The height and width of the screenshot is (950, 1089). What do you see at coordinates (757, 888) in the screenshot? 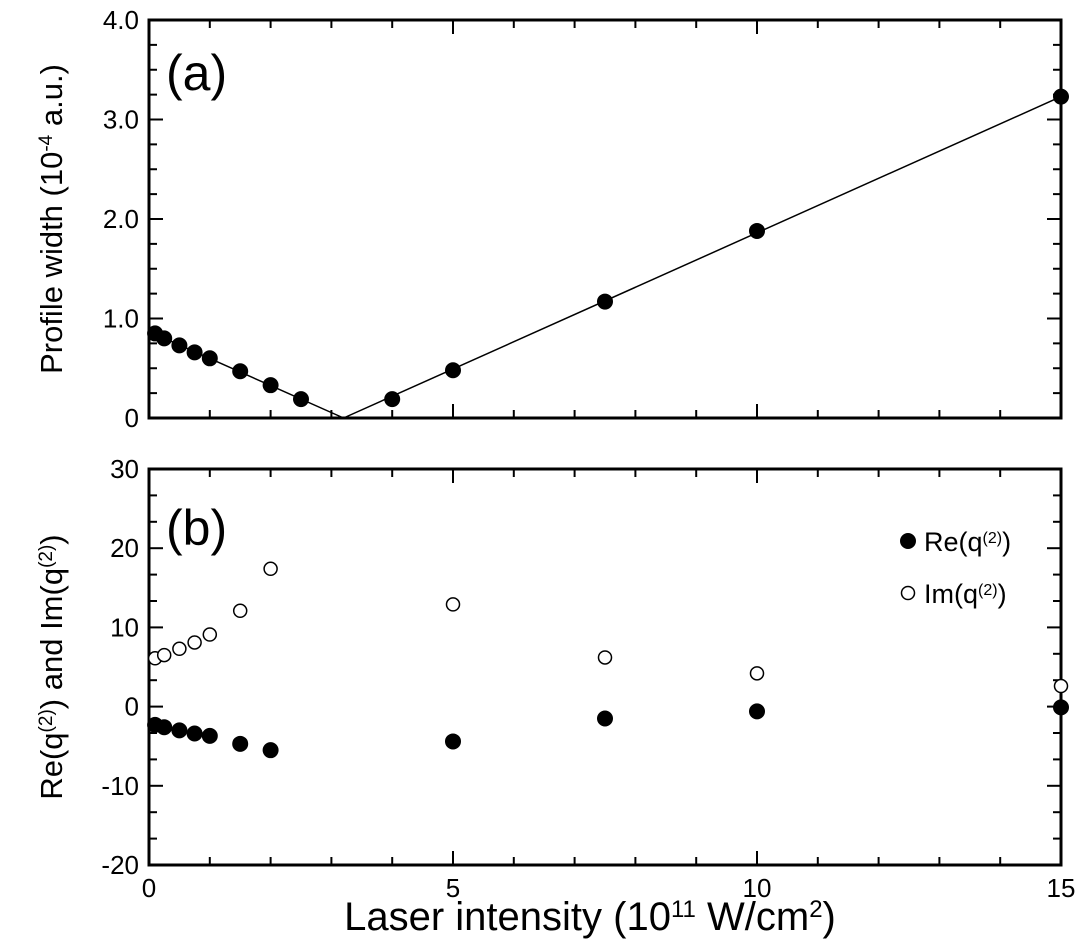
I see `x-tick-label: 10` at bounding box center [757, 888].